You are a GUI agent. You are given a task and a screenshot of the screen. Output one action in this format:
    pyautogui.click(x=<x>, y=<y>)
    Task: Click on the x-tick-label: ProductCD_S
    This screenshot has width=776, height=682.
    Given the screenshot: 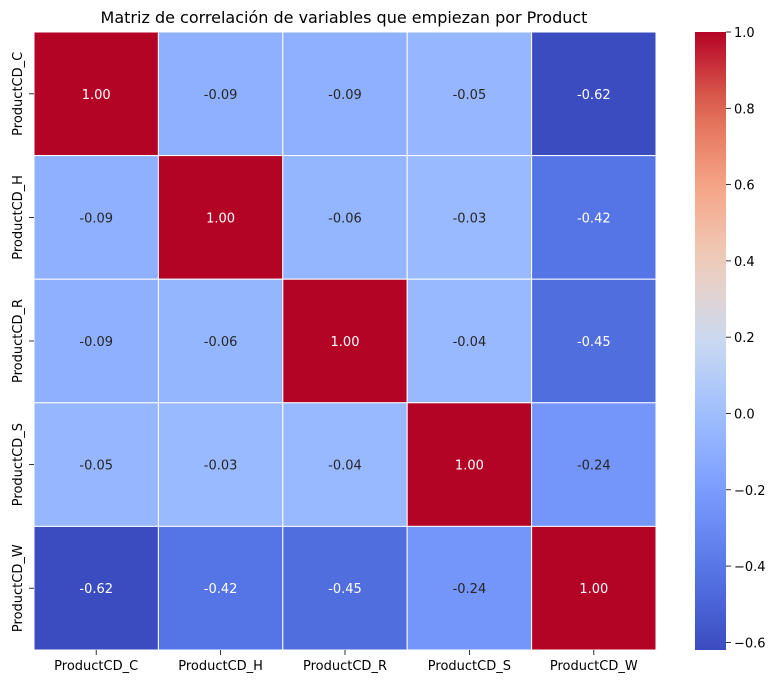 What is the action you would take?
    pyautogui.click(x=469, y=666)
    